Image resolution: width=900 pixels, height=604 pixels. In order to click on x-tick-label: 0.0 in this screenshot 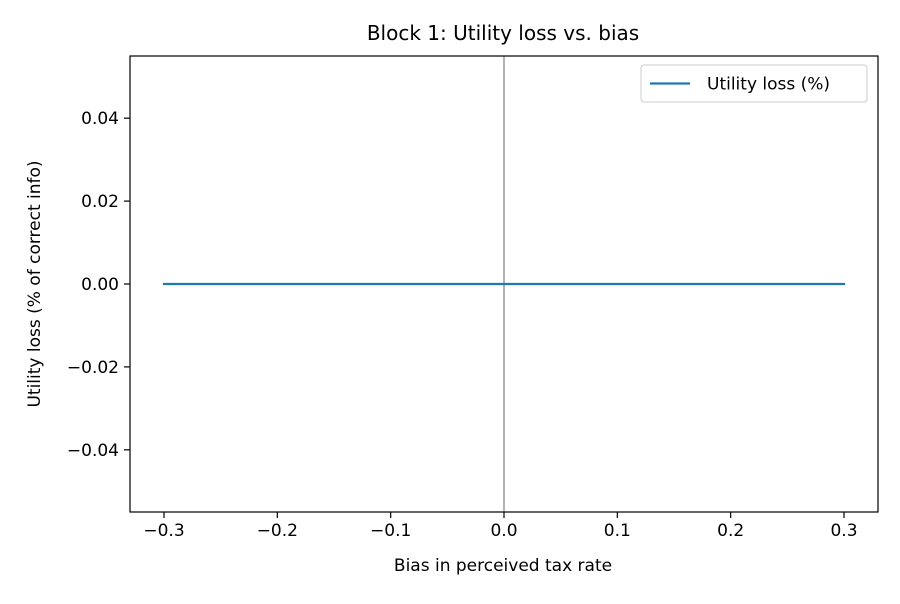, I will do `click(503, 531)`.